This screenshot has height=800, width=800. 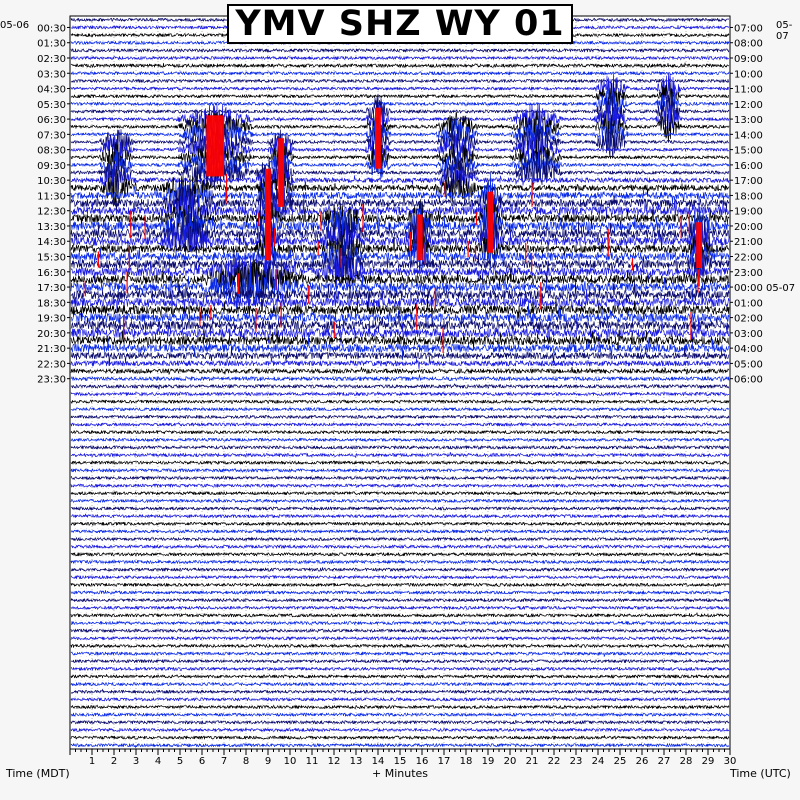 I want to click on x-tick-label: 23, so click(x=576, y=761).